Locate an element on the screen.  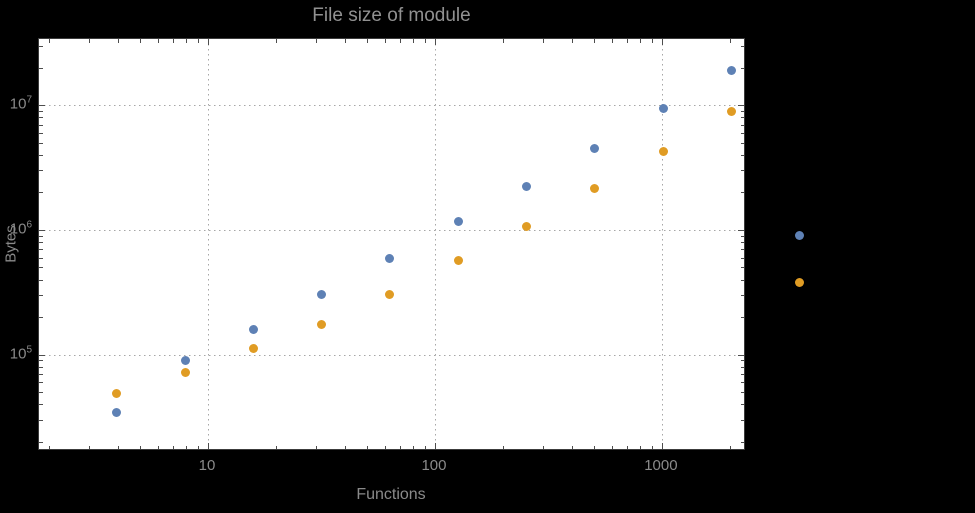
x-tick-label: 10 is located at coordinates (207, 465).